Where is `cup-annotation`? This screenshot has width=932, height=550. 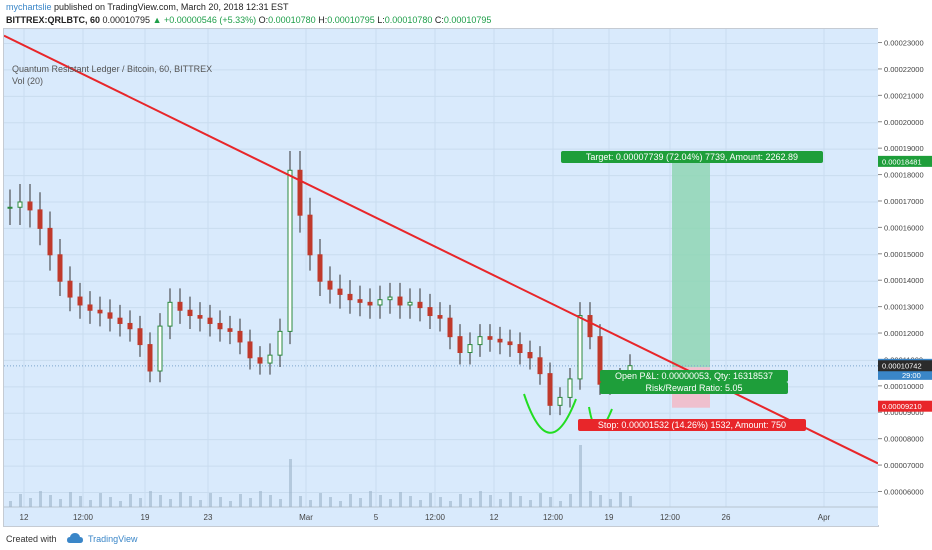 cup-annotation is located at coordinates (550, 413).